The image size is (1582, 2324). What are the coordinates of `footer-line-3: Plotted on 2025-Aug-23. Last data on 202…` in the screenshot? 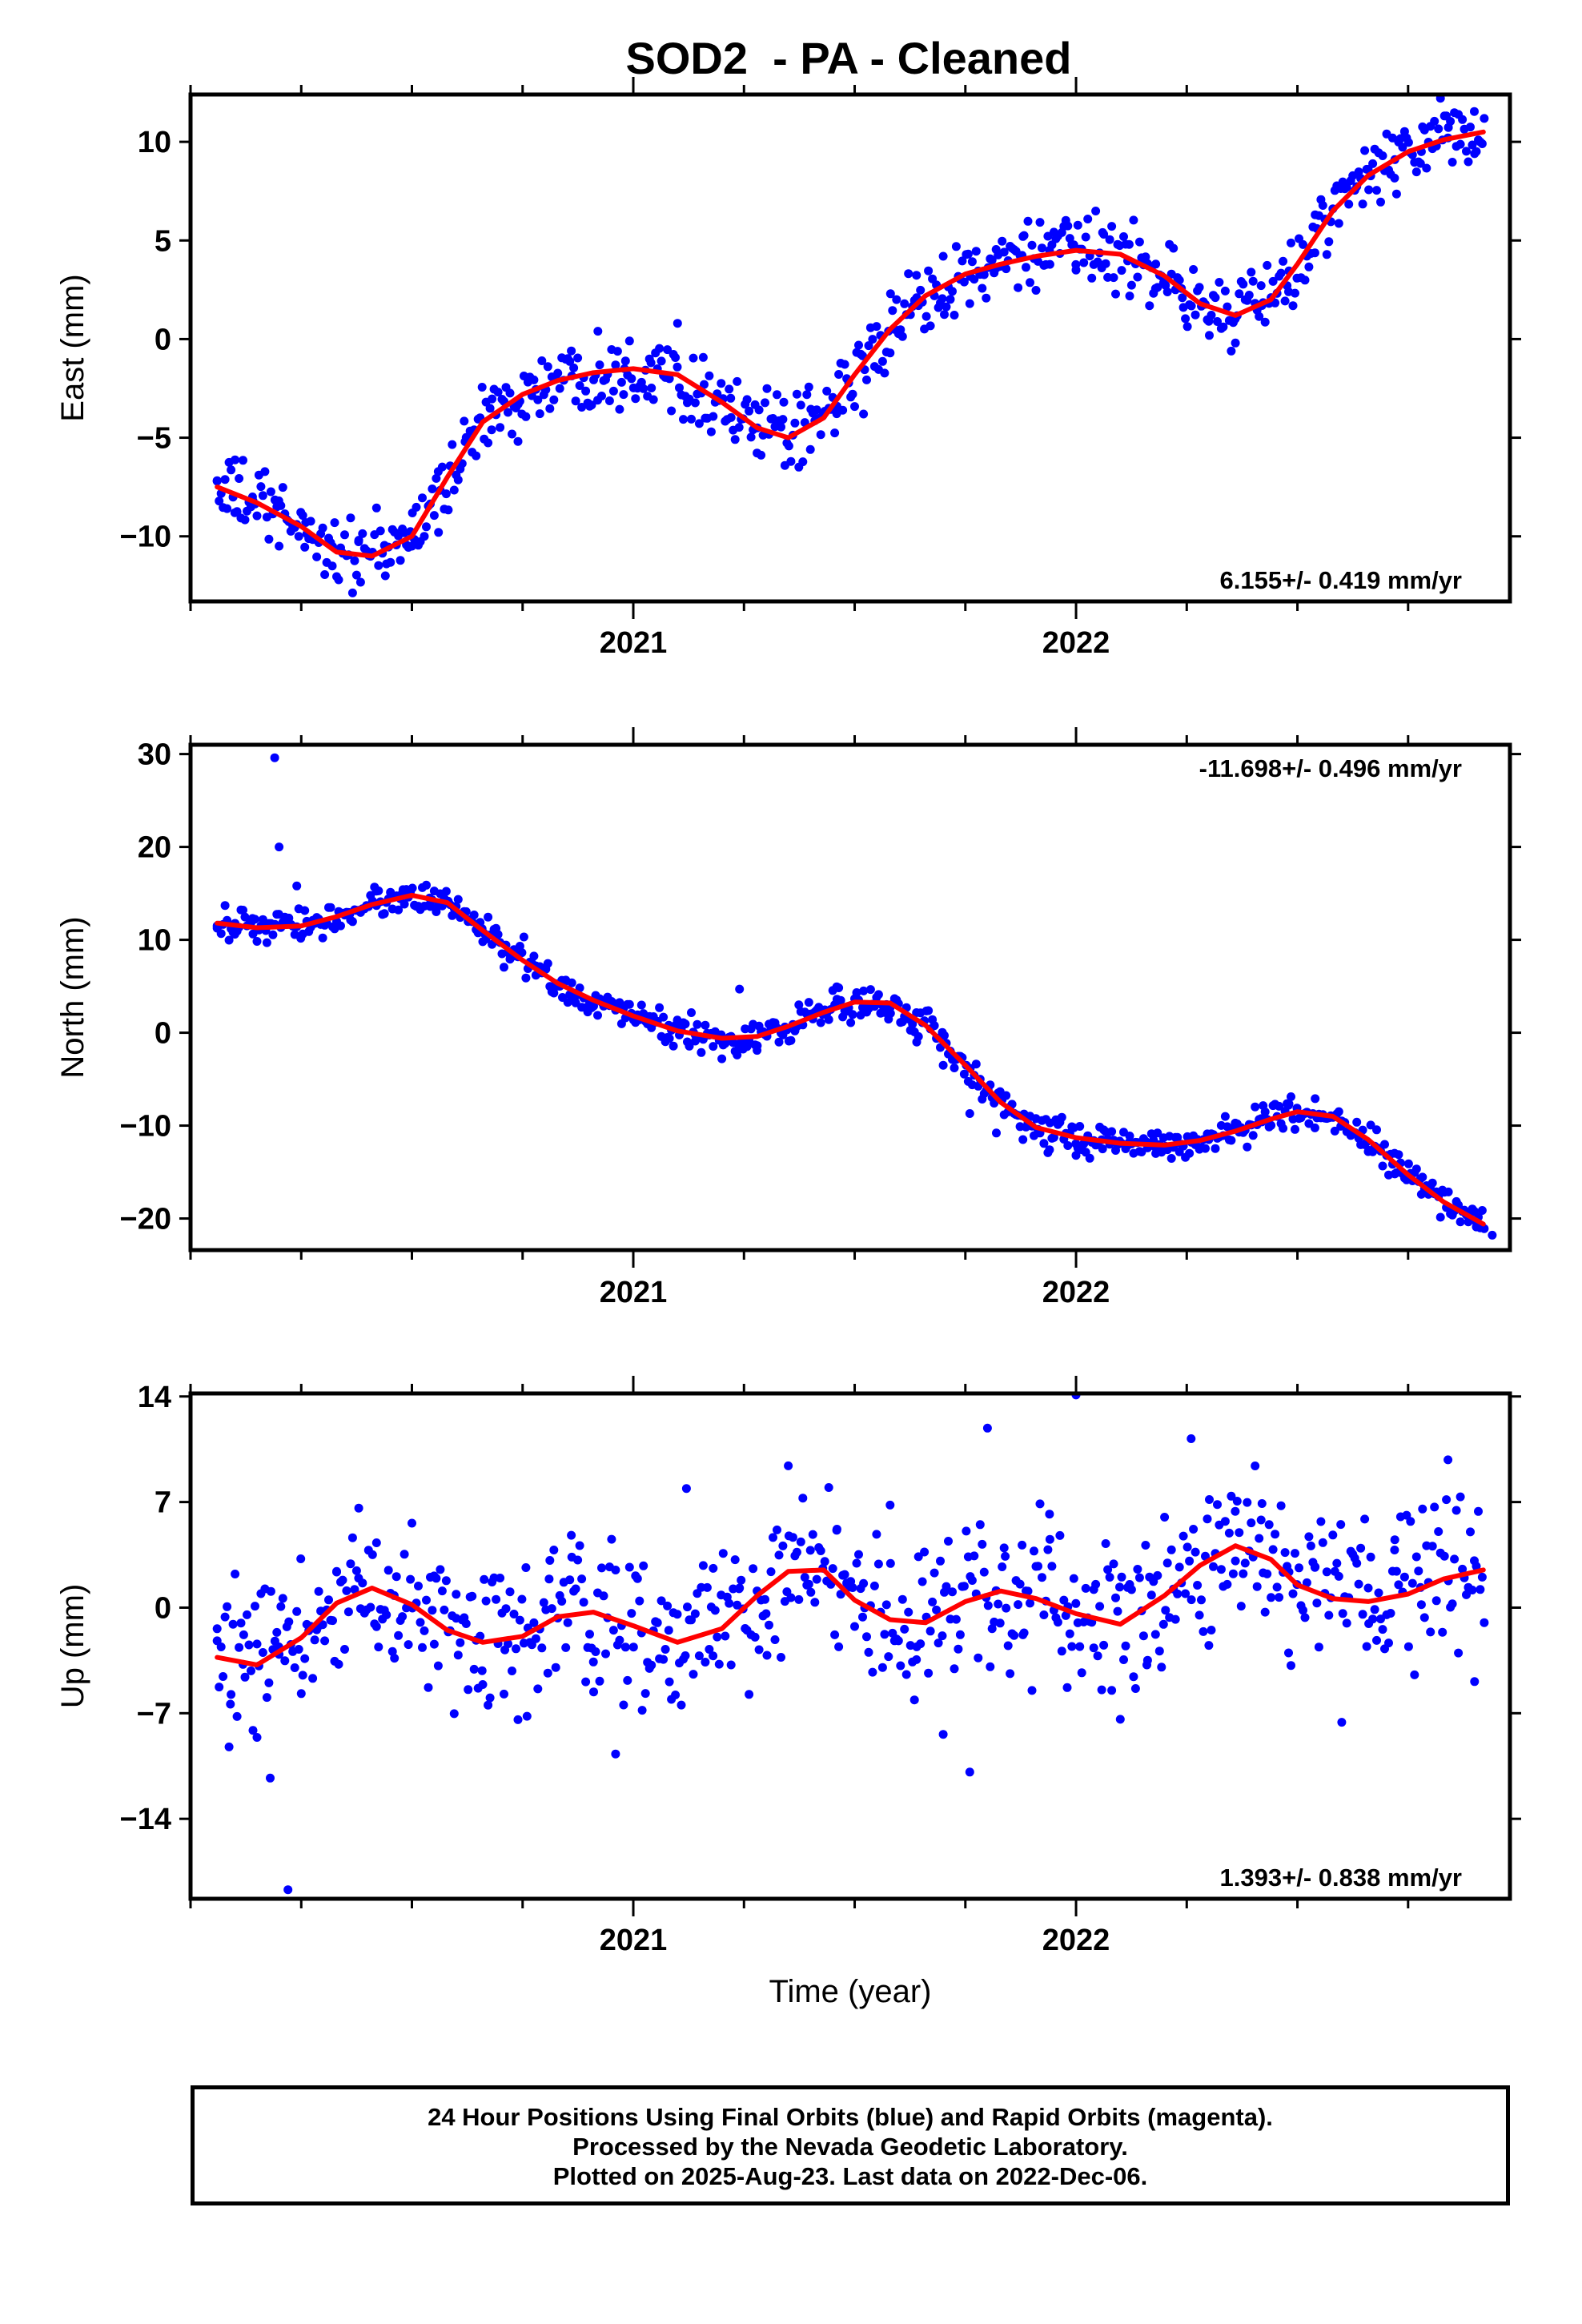 It's located at (850, 2176).